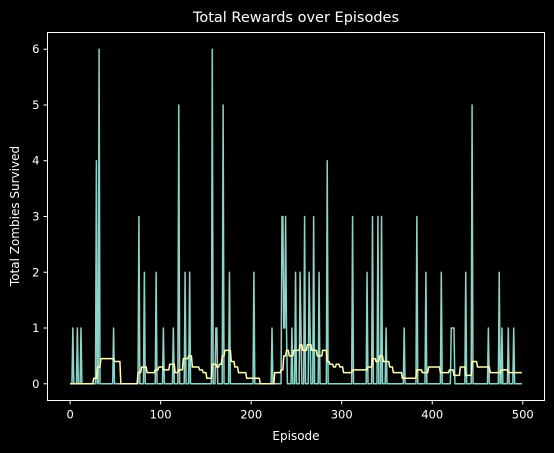 Image resolution: width=554 pixels, height=453 pixels. What do you see at coordinates (69, 415) in the screenshot?
I see `x-tick-label: 0` at bounding box center [69, 415].